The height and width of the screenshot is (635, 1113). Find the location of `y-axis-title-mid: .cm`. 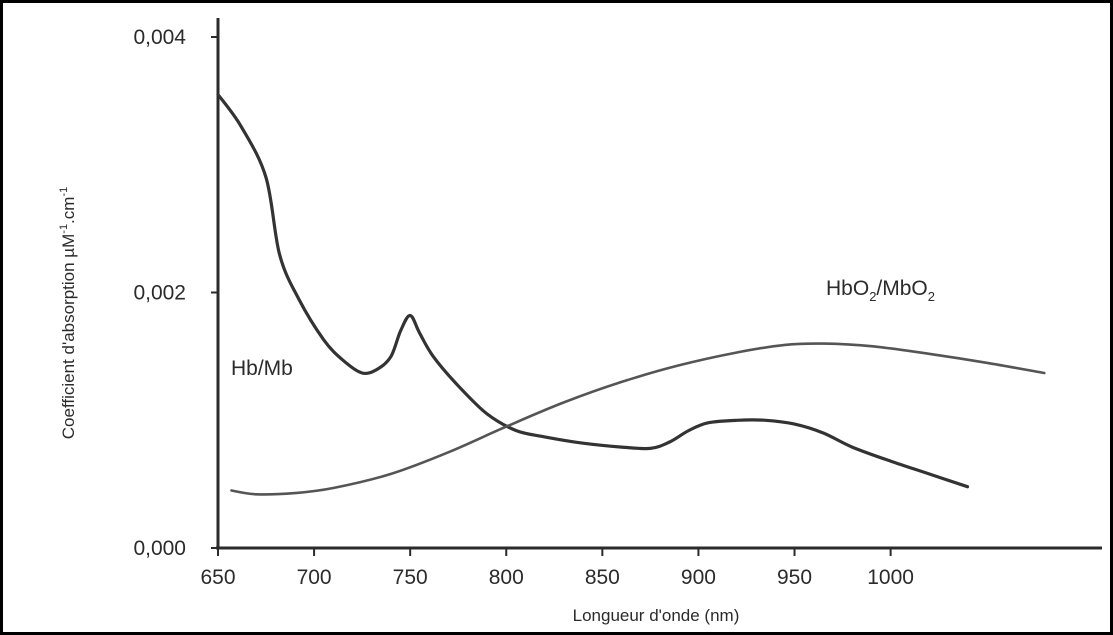

y-axis-title-mid: .cm is located at coordinates (68, 210).